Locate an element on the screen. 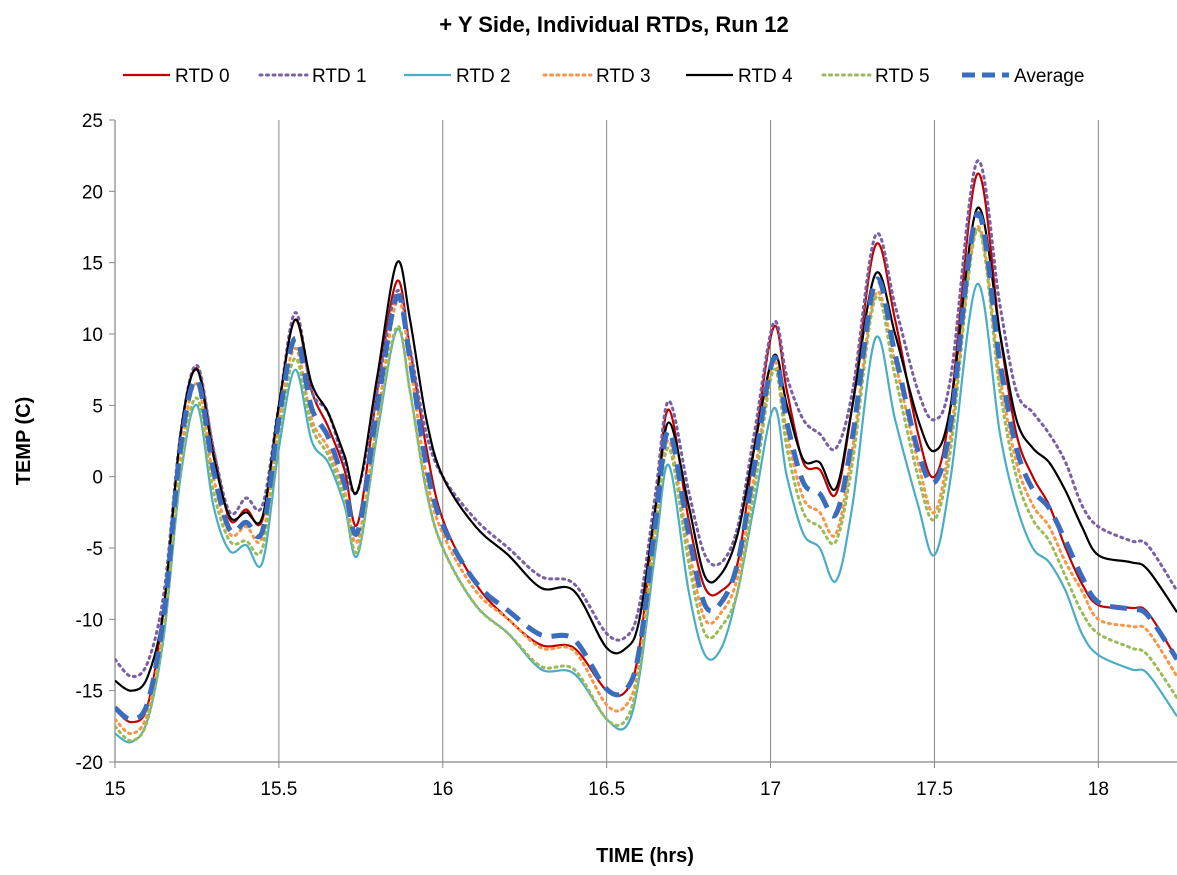 The image size is (1177, 875). y-tick-label: -15 is located at coordinates (89, 692).